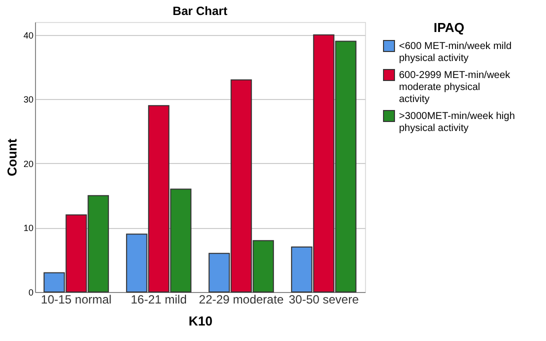 This screenshot has width=546, height=341. What do you see at coordinates (457, 122) in the screenshot?
I see `legend-label: >3000MET-min/week high physical activity` at bounding box center [457, 122].